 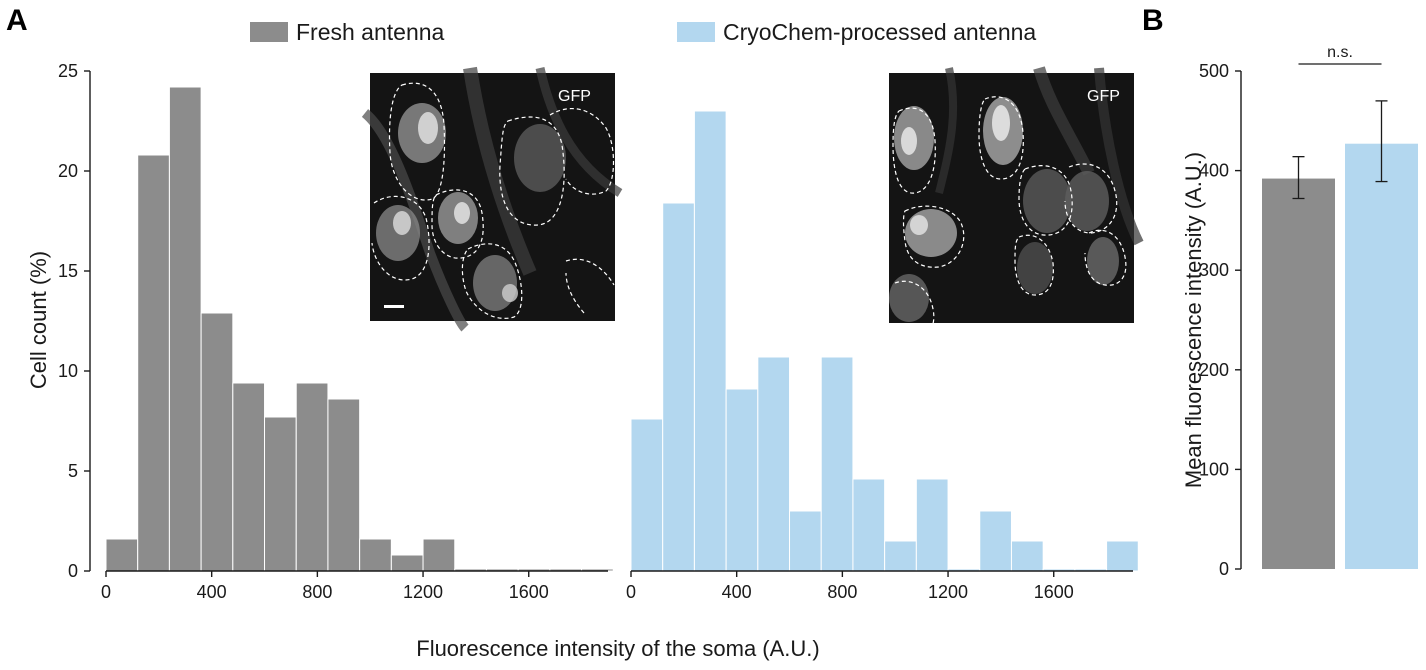 What do you see at coordinates (1214, 71) in the screenshot?
I see `y-tick-label-mean-500: 500` at bounding box center [1214, 71].